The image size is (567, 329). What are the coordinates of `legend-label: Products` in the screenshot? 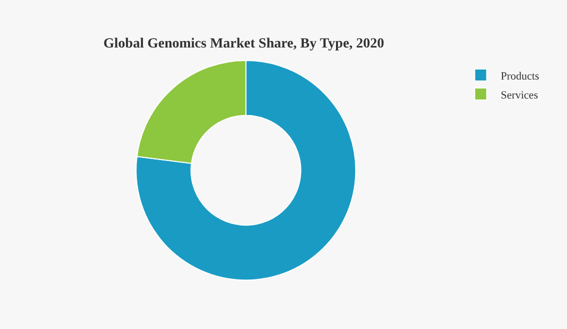 It's located at (520, 76).